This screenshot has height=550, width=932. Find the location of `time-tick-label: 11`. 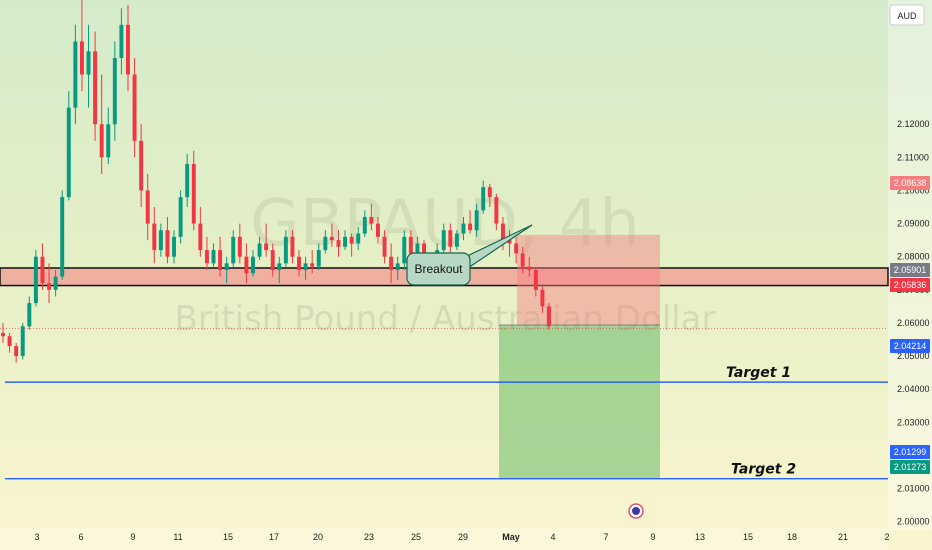

time-tick-label: 11 is located at coordinates (177, 537).